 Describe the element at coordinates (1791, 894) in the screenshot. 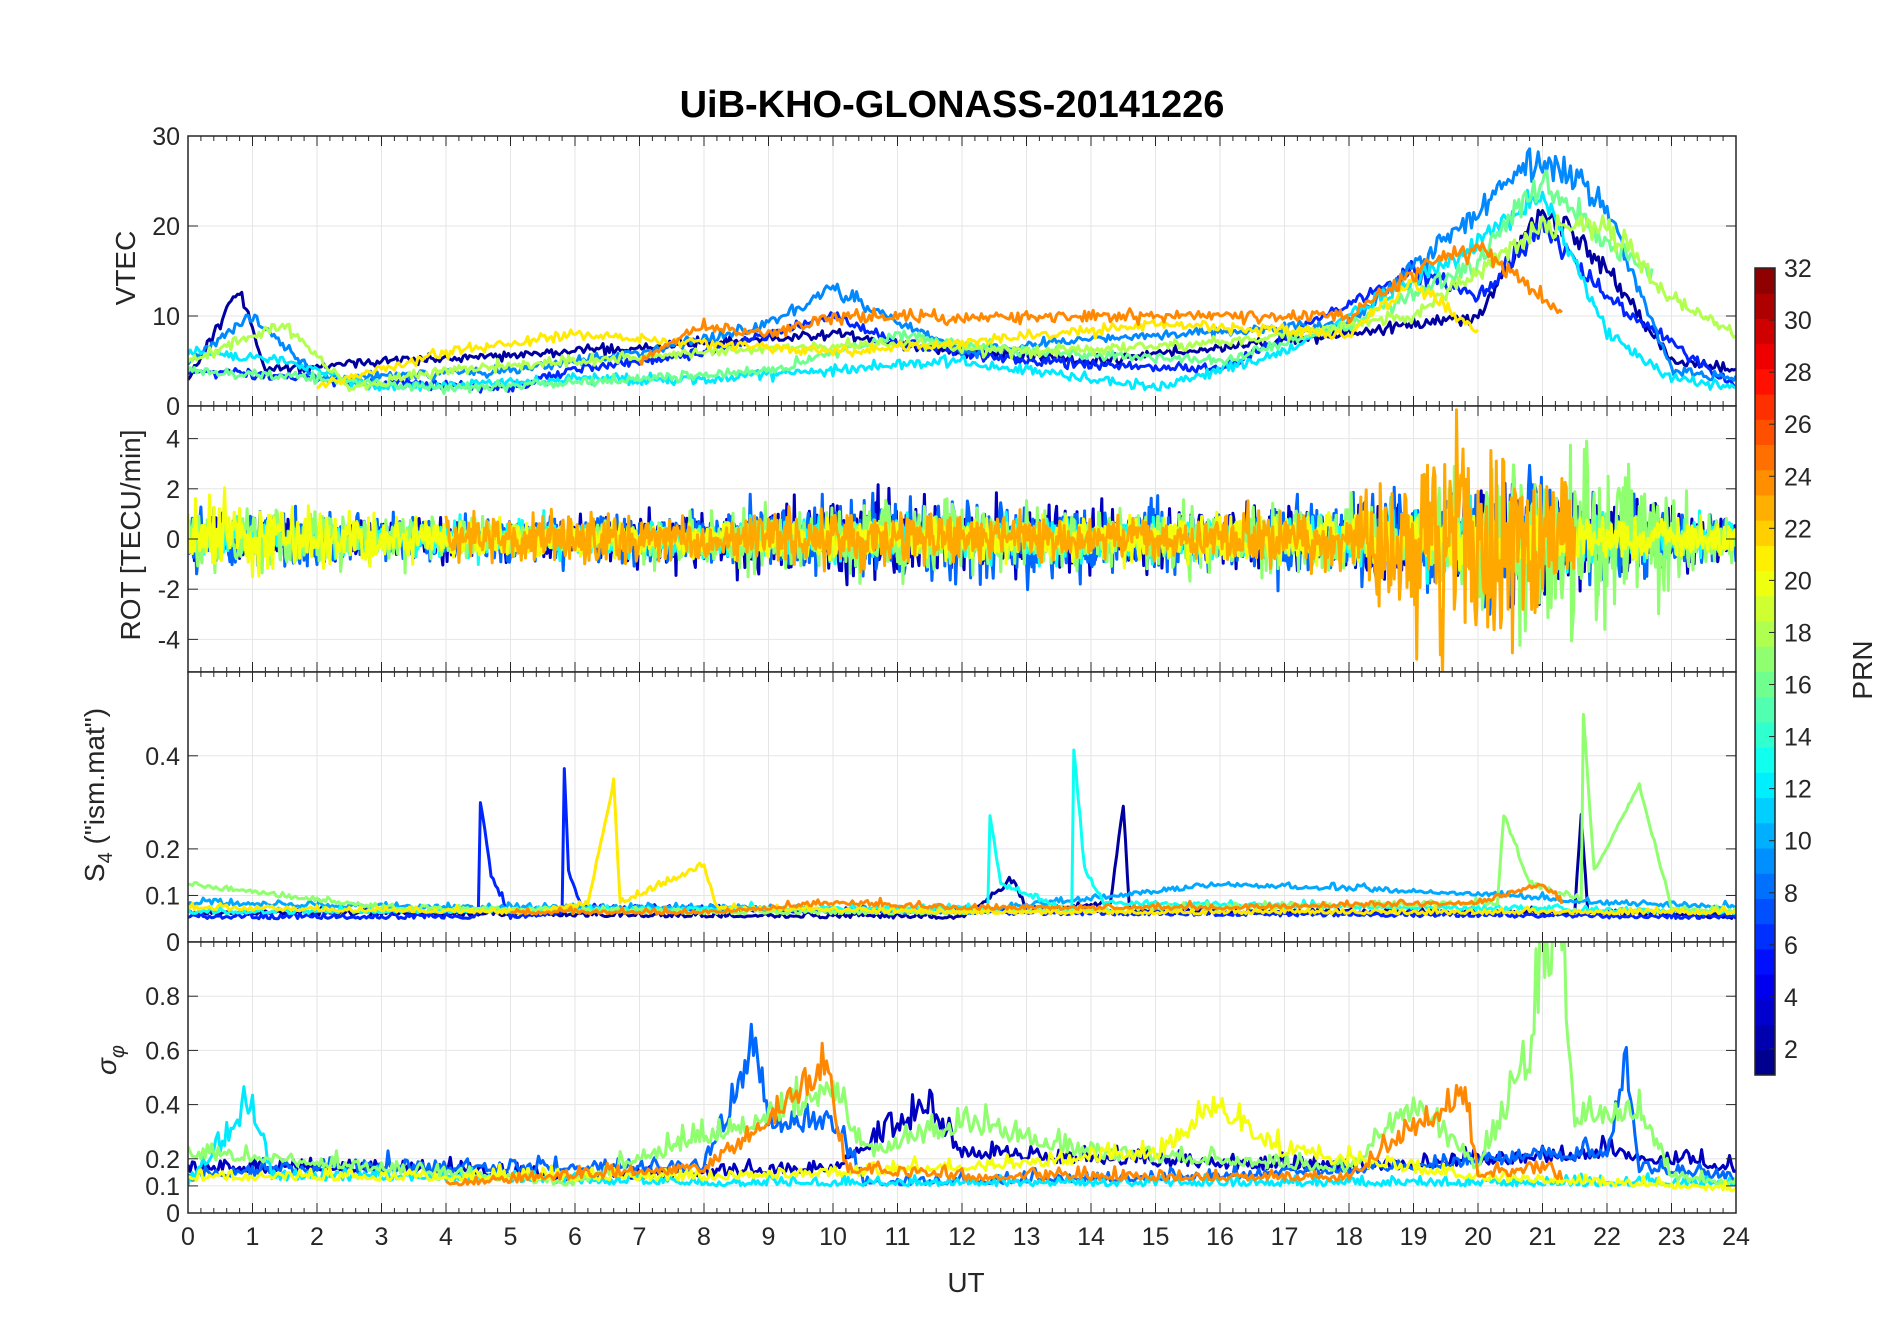

I see `colorbar-tick-label: 8` at that location.